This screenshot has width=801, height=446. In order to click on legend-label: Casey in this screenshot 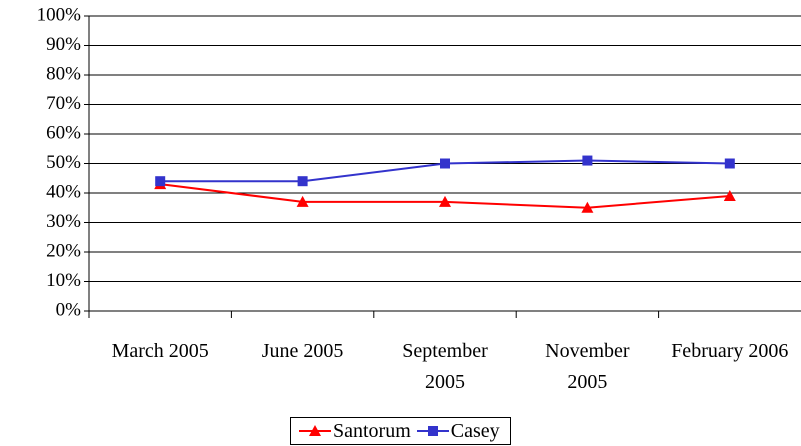, I will do `click(475, 430)`.